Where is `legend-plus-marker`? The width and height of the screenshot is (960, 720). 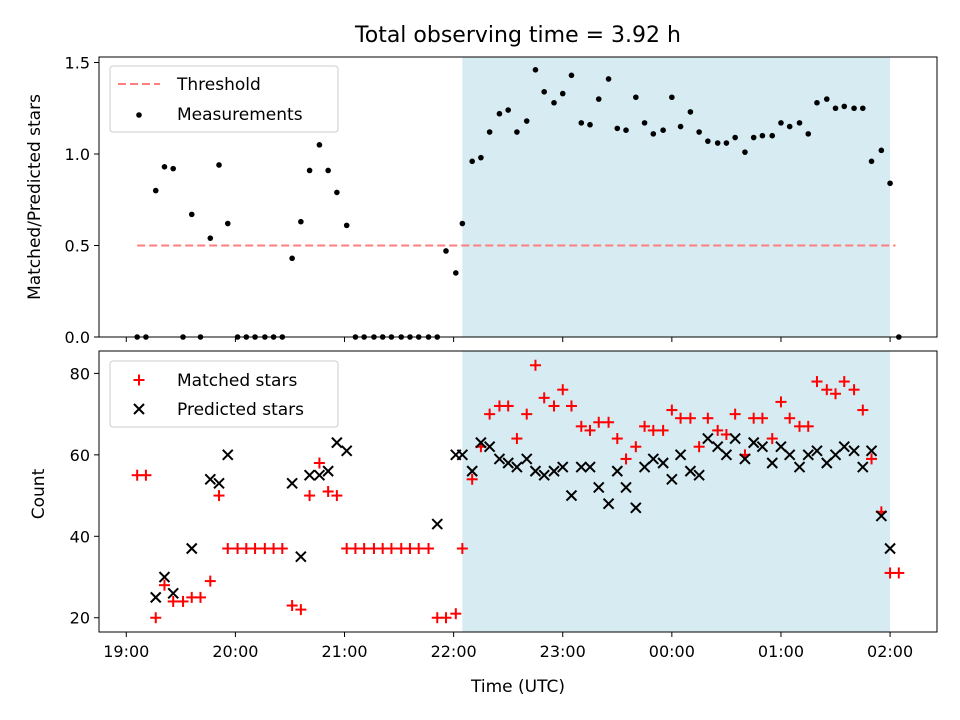
legend-plus-marker is located at coordinates (139, 380).